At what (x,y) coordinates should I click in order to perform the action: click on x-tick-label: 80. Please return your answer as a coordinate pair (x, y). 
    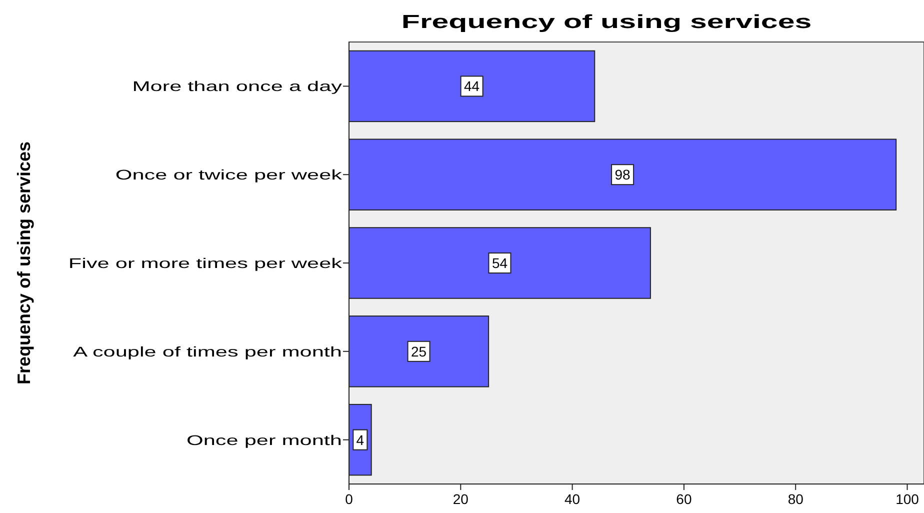
    Looking at the image, I should click on (796, 499).